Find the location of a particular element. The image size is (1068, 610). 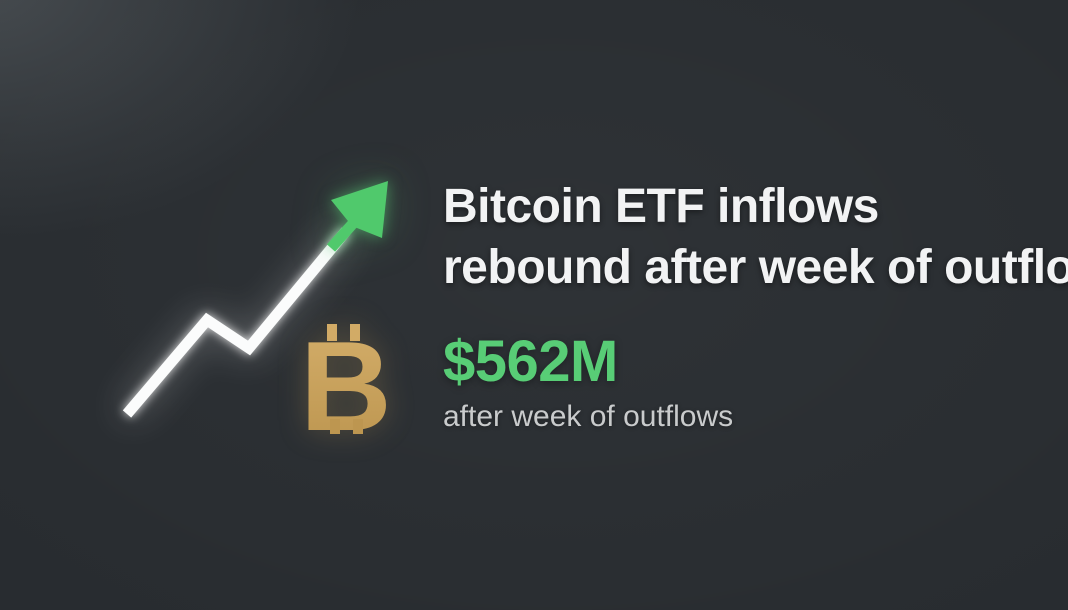

trend-line-icon is located at coordinates (236, 322).